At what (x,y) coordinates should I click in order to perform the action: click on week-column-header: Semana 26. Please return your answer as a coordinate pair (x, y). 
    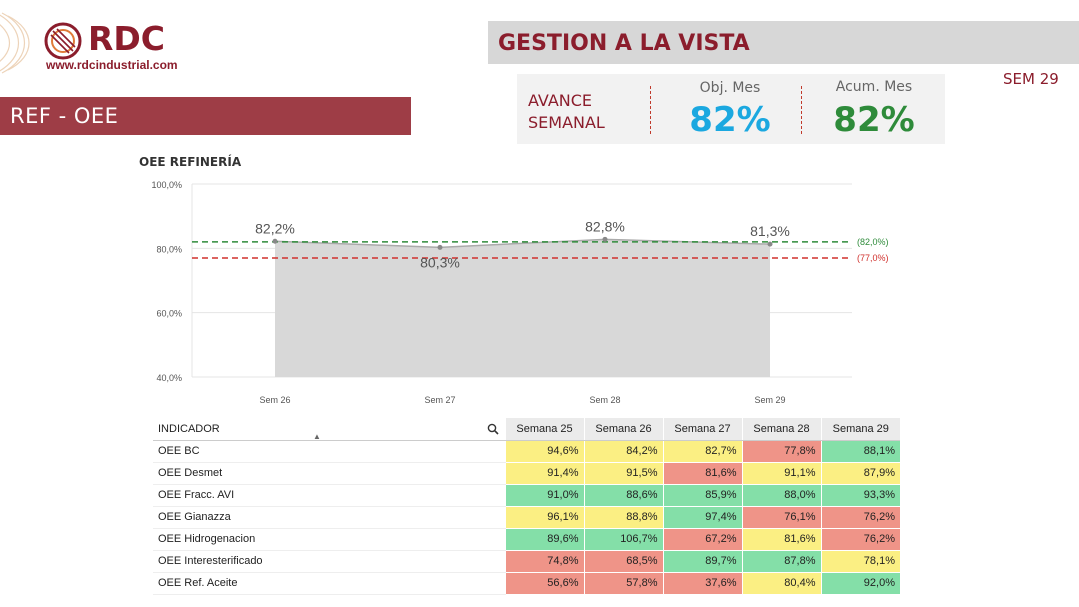
    Looking at the image, I should click on (623, 429).